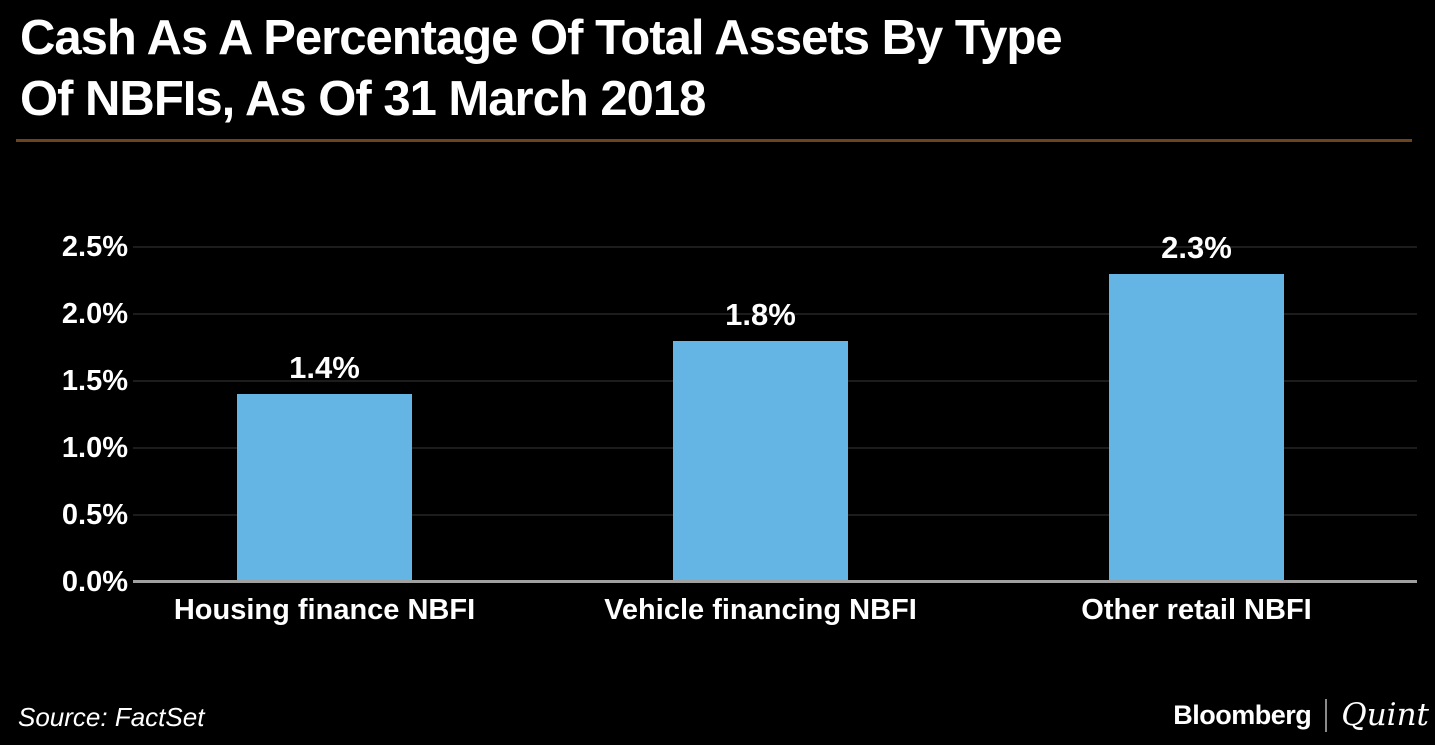 The width and height of the screenshot is (1435, 745). Describe the element at coordinates (775, 581) in the screenshot. I see `x-axis-line` at that location.